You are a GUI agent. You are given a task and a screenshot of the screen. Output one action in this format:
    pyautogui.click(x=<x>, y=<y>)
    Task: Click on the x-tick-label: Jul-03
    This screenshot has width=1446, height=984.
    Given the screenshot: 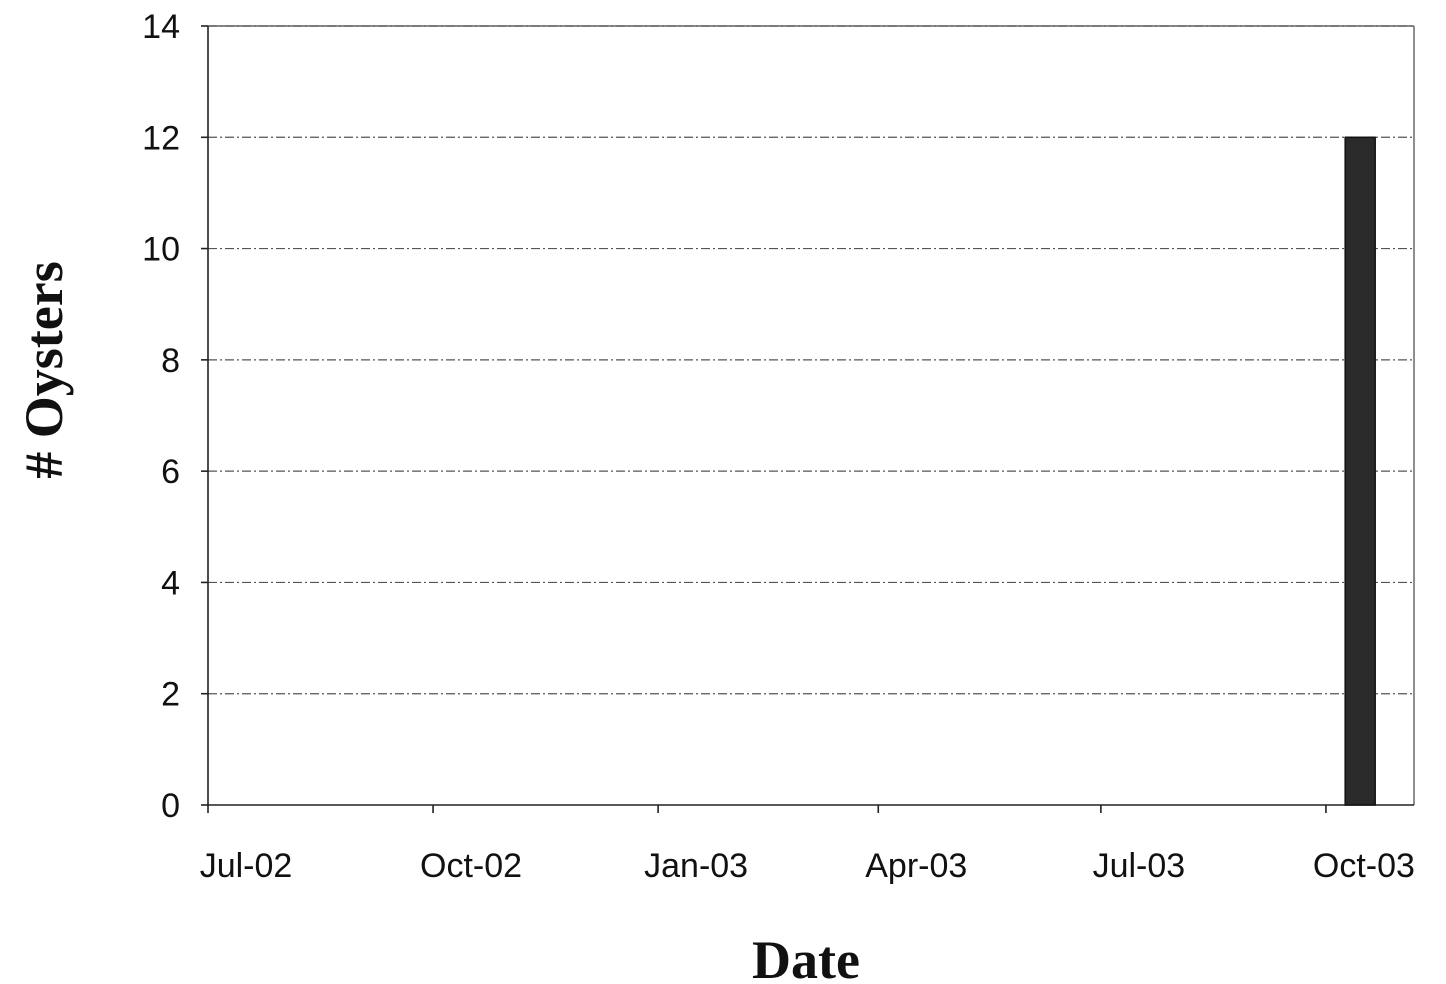 What is the action you would take?
    pyautogui.click(x=1139, y=866)
    